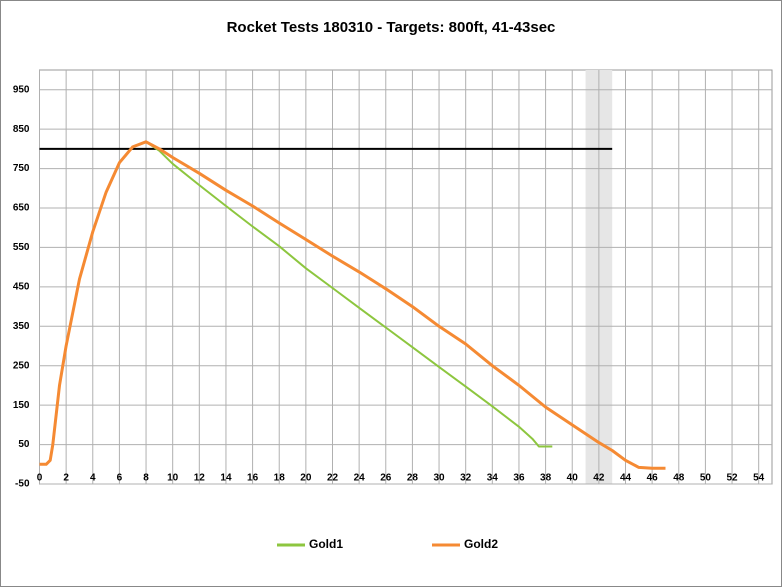 This screenshot has width=782, height=587. What do you see at coordinates (653, 478) in the screenshot?
I see `x-tick-label: 46` at bounding box center [653, 478].